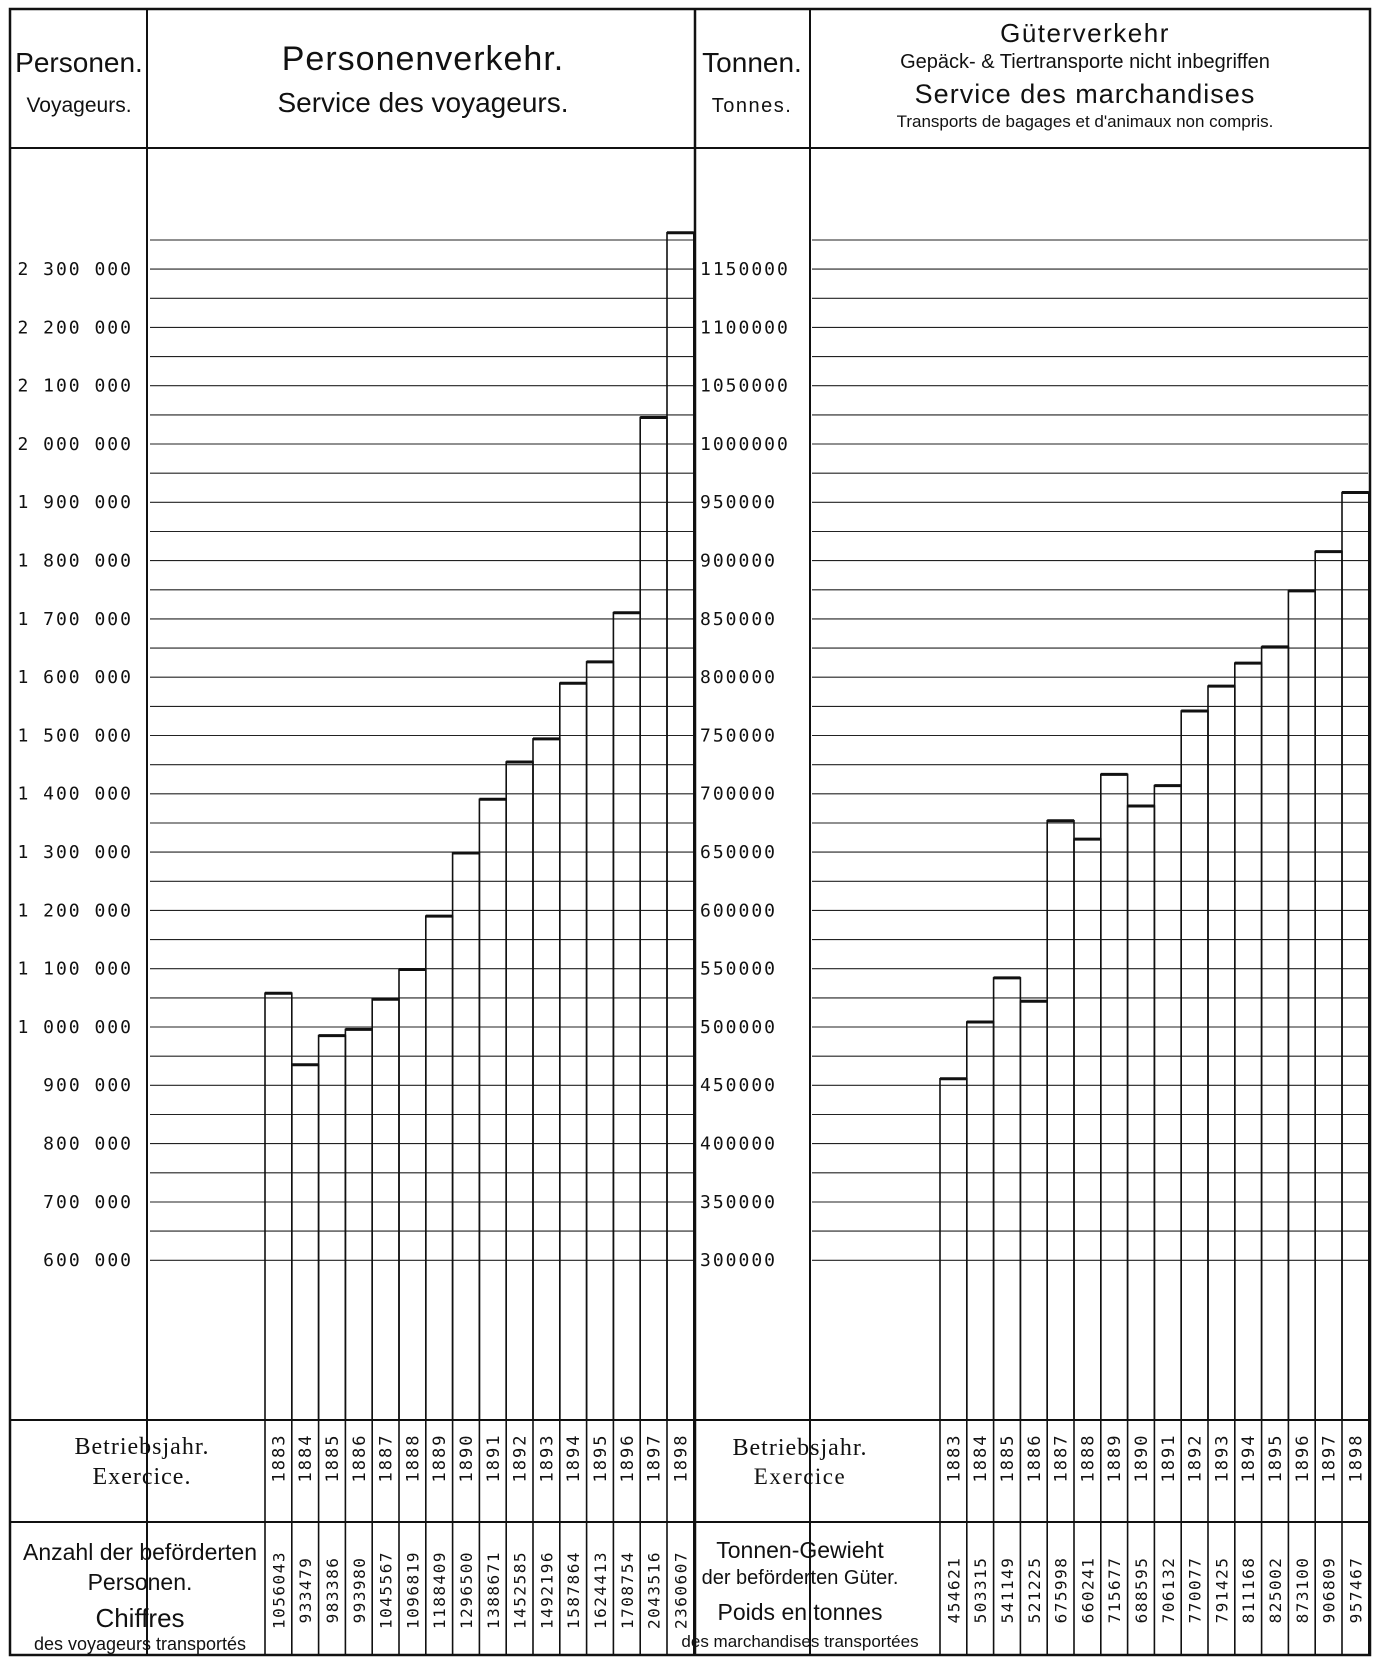 Image resolution: width=1378 pixels, height=1657 pixels. I want to click on freight-y-tick-label: 500000, so click(738, 1027).